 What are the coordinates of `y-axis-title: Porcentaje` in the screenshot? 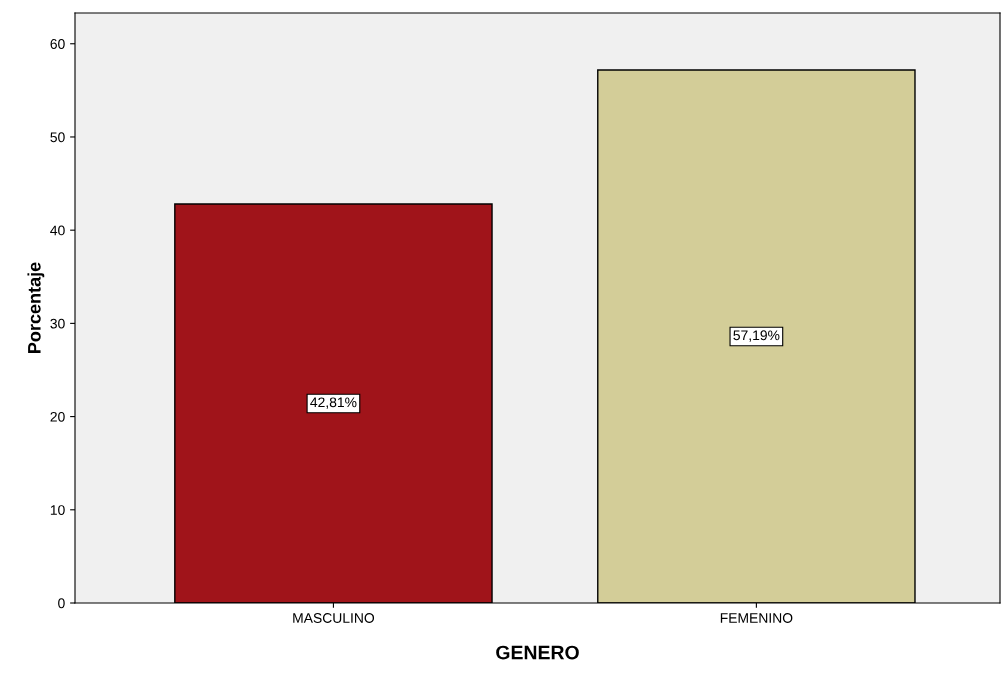 It's located at (36, 307).